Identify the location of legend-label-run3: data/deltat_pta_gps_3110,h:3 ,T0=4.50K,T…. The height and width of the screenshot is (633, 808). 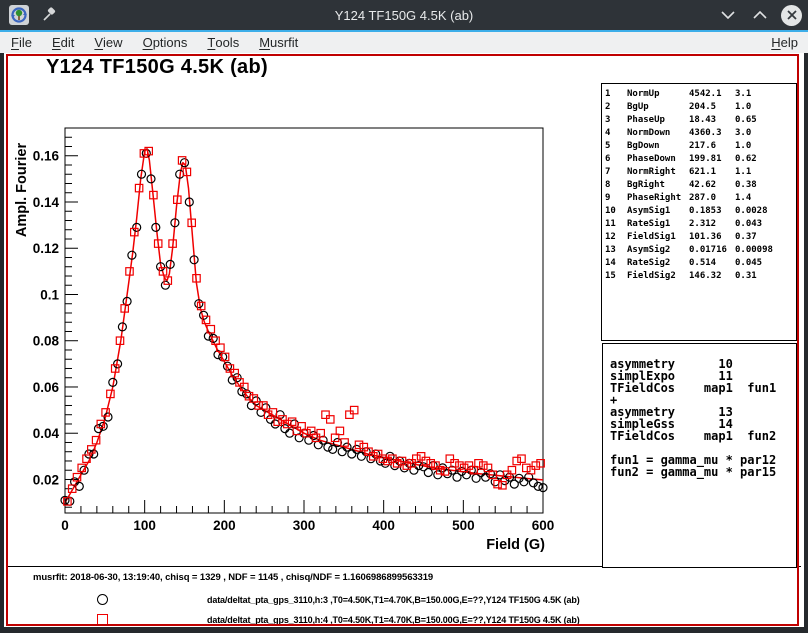
(393, 600).